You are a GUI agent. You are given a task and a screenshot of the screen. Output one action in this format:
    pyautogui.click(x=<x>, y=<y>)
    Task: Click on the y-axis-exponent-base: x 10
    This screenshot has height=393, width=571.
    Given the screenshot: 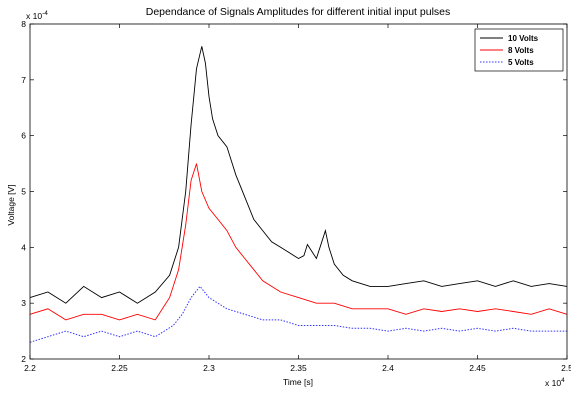 What is the action you would take?
    pyautogui.click(x=34, y=16)
    